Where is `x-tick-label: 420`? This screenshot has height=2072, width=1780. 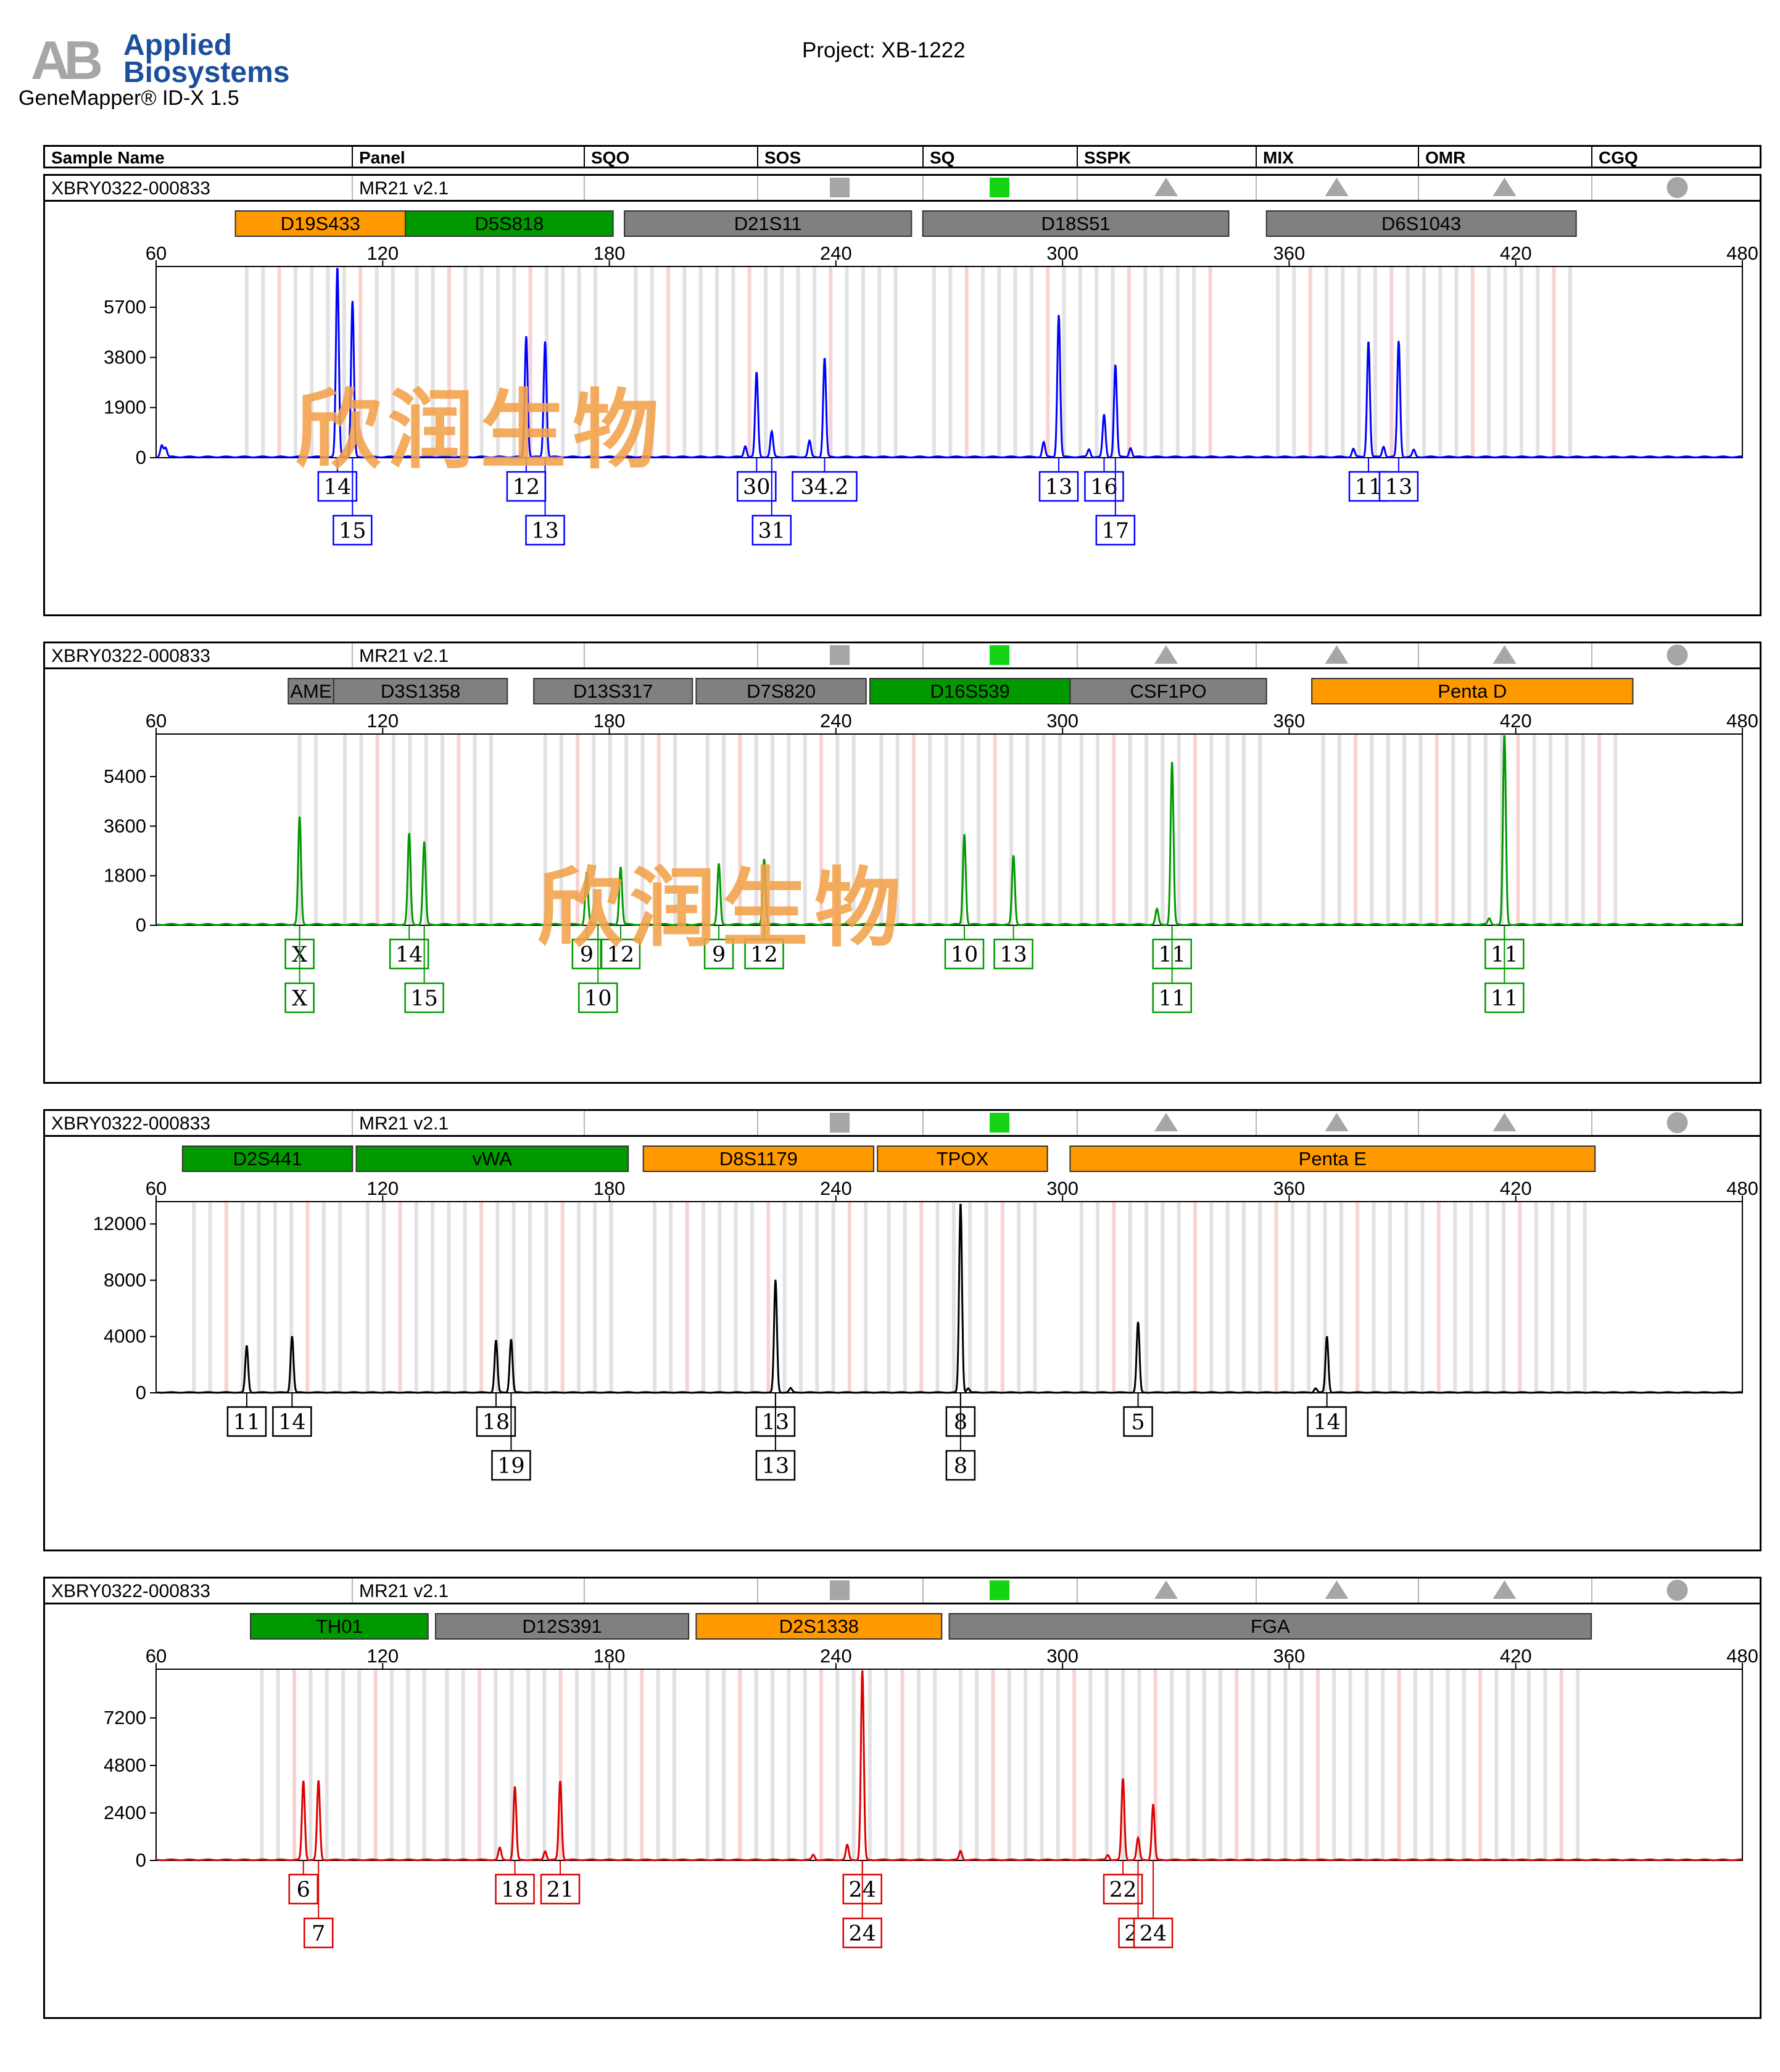
x-tick-label: 420 is located at coordinates (1516, 253).